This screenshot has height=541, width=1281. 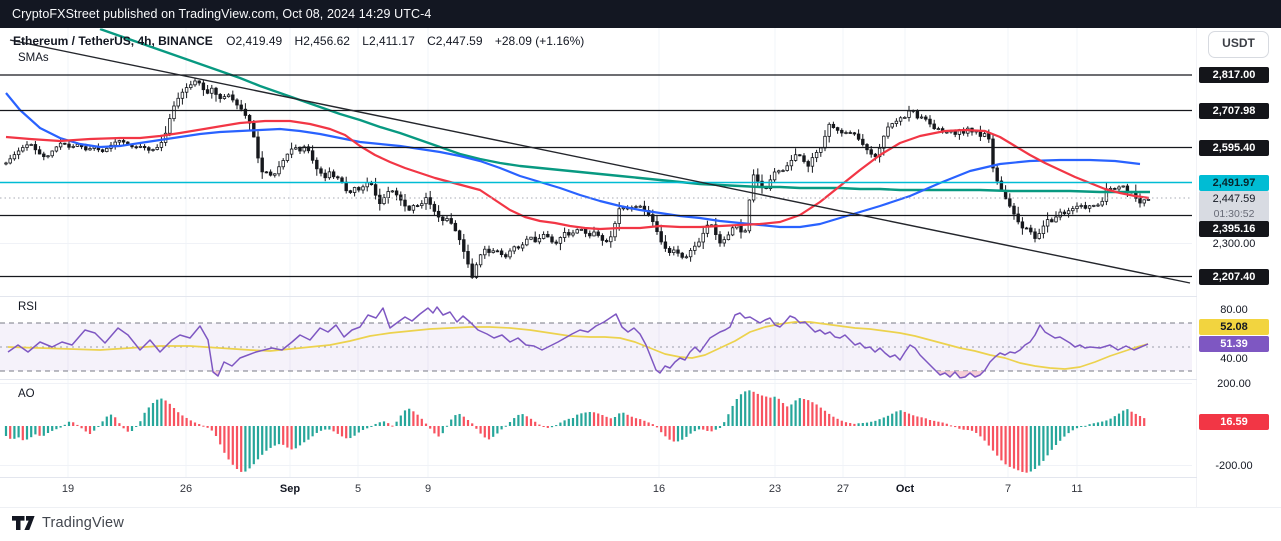 What do you see at coordinates (1234, 276) in the screenshot?
I see `price-scale-label: 2,207.40` at bounding box center [1234, 276].